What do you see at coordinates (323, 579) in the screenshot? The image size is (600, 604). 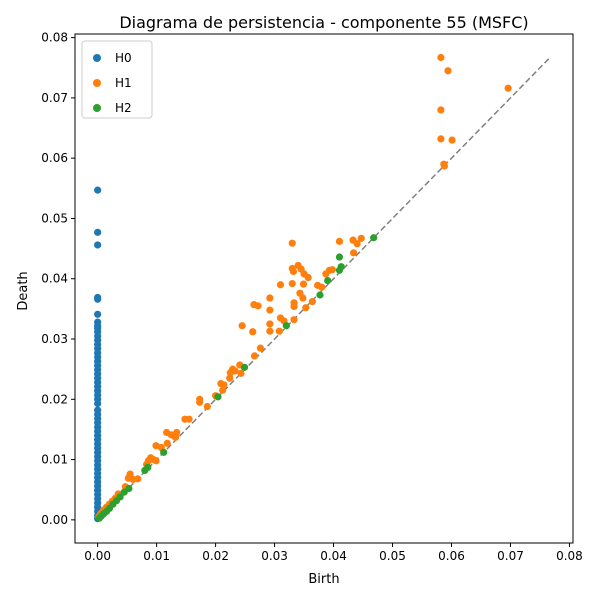 I see `x-axis-label: Birth` at bounding box center [323, 579].